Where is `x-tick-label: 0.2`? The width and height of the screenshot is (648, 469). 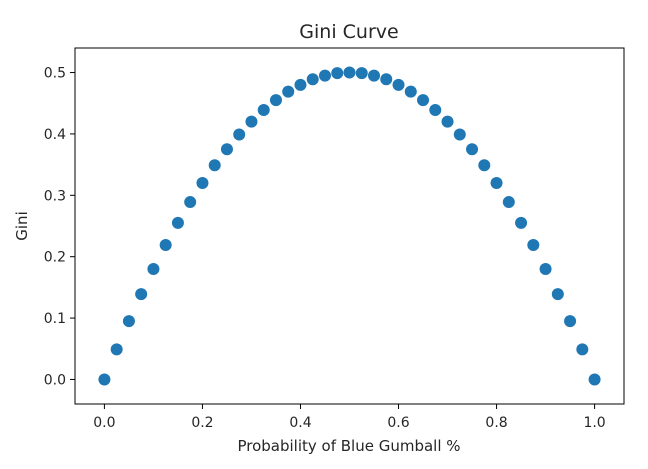 x-tick-label: 0.2 is located at coordinates (202, 423).